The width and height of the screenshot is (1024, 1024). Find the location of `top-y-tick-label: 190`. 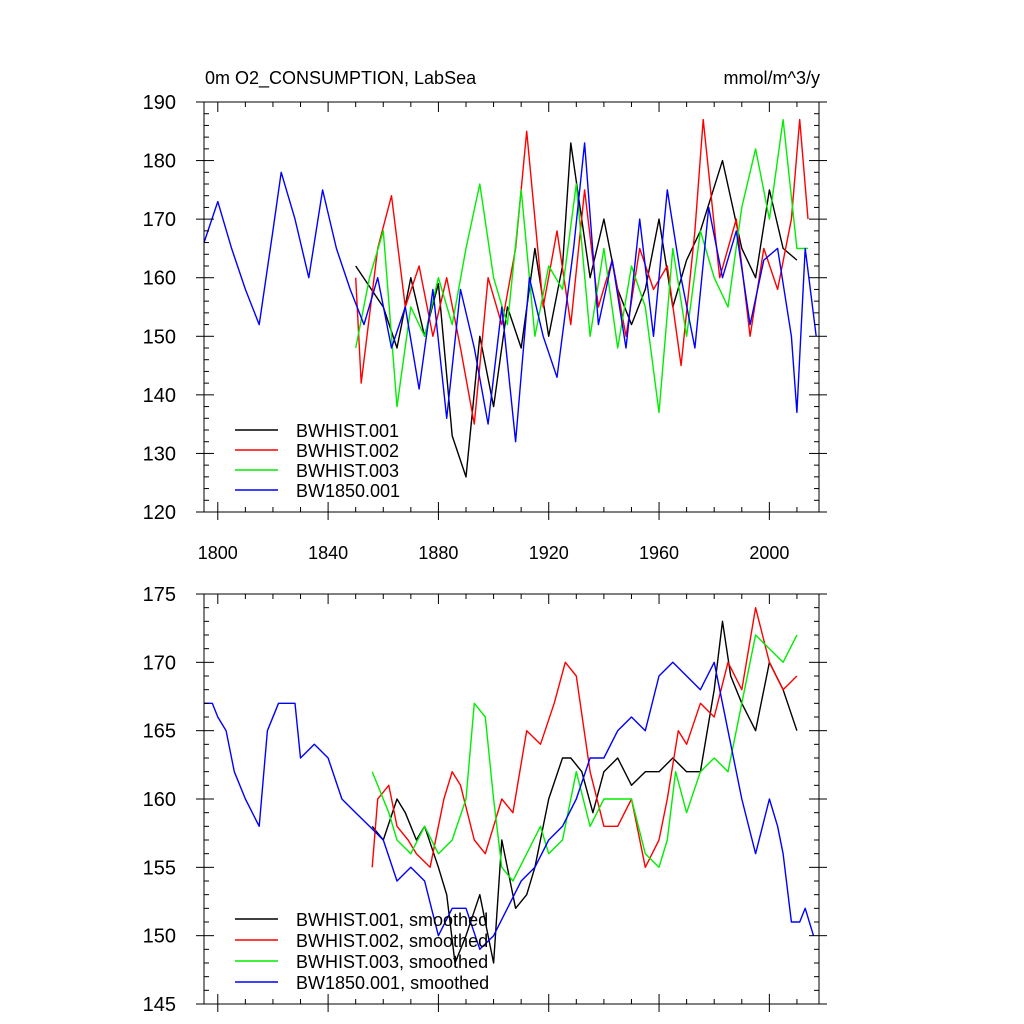

top-y-tick-label: 190 is located at coordinates (159, 103).